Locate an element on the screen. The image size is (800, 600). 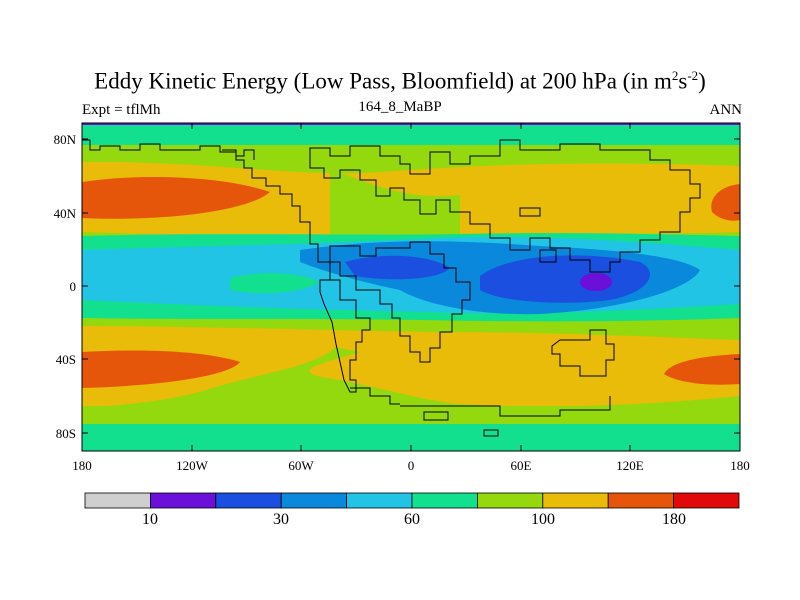
contour-south-yellowgreen is located at coordinates (411, 415).